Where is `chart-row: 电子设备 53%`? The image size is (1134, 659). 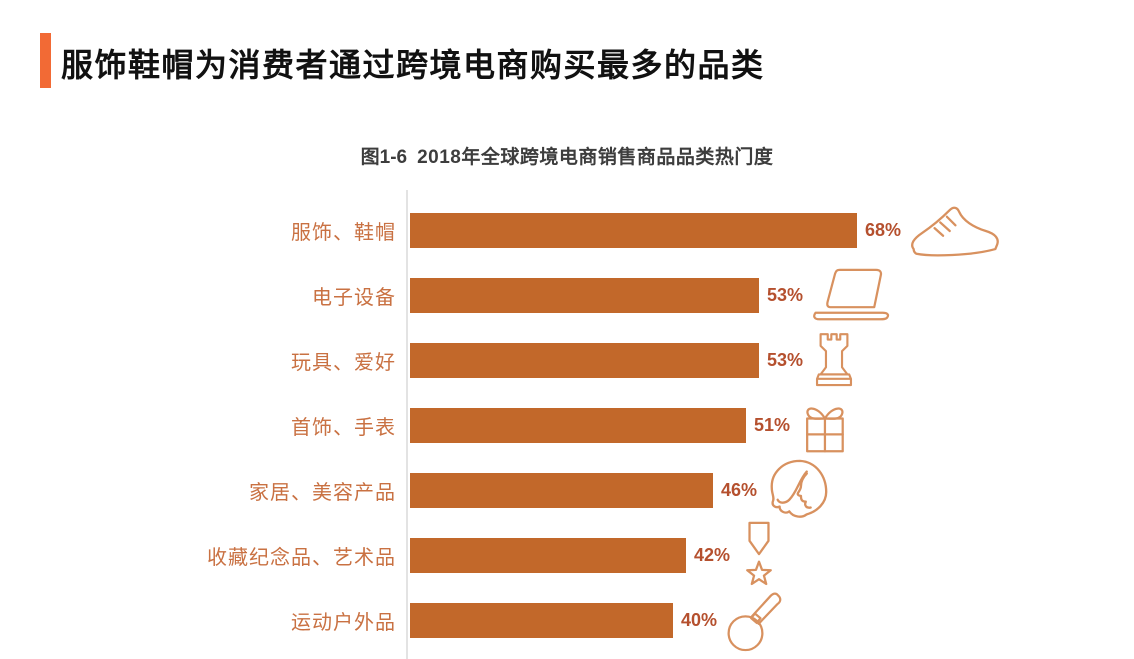 chart-row: 电子设备 53% is located at coordinates (567, 295).